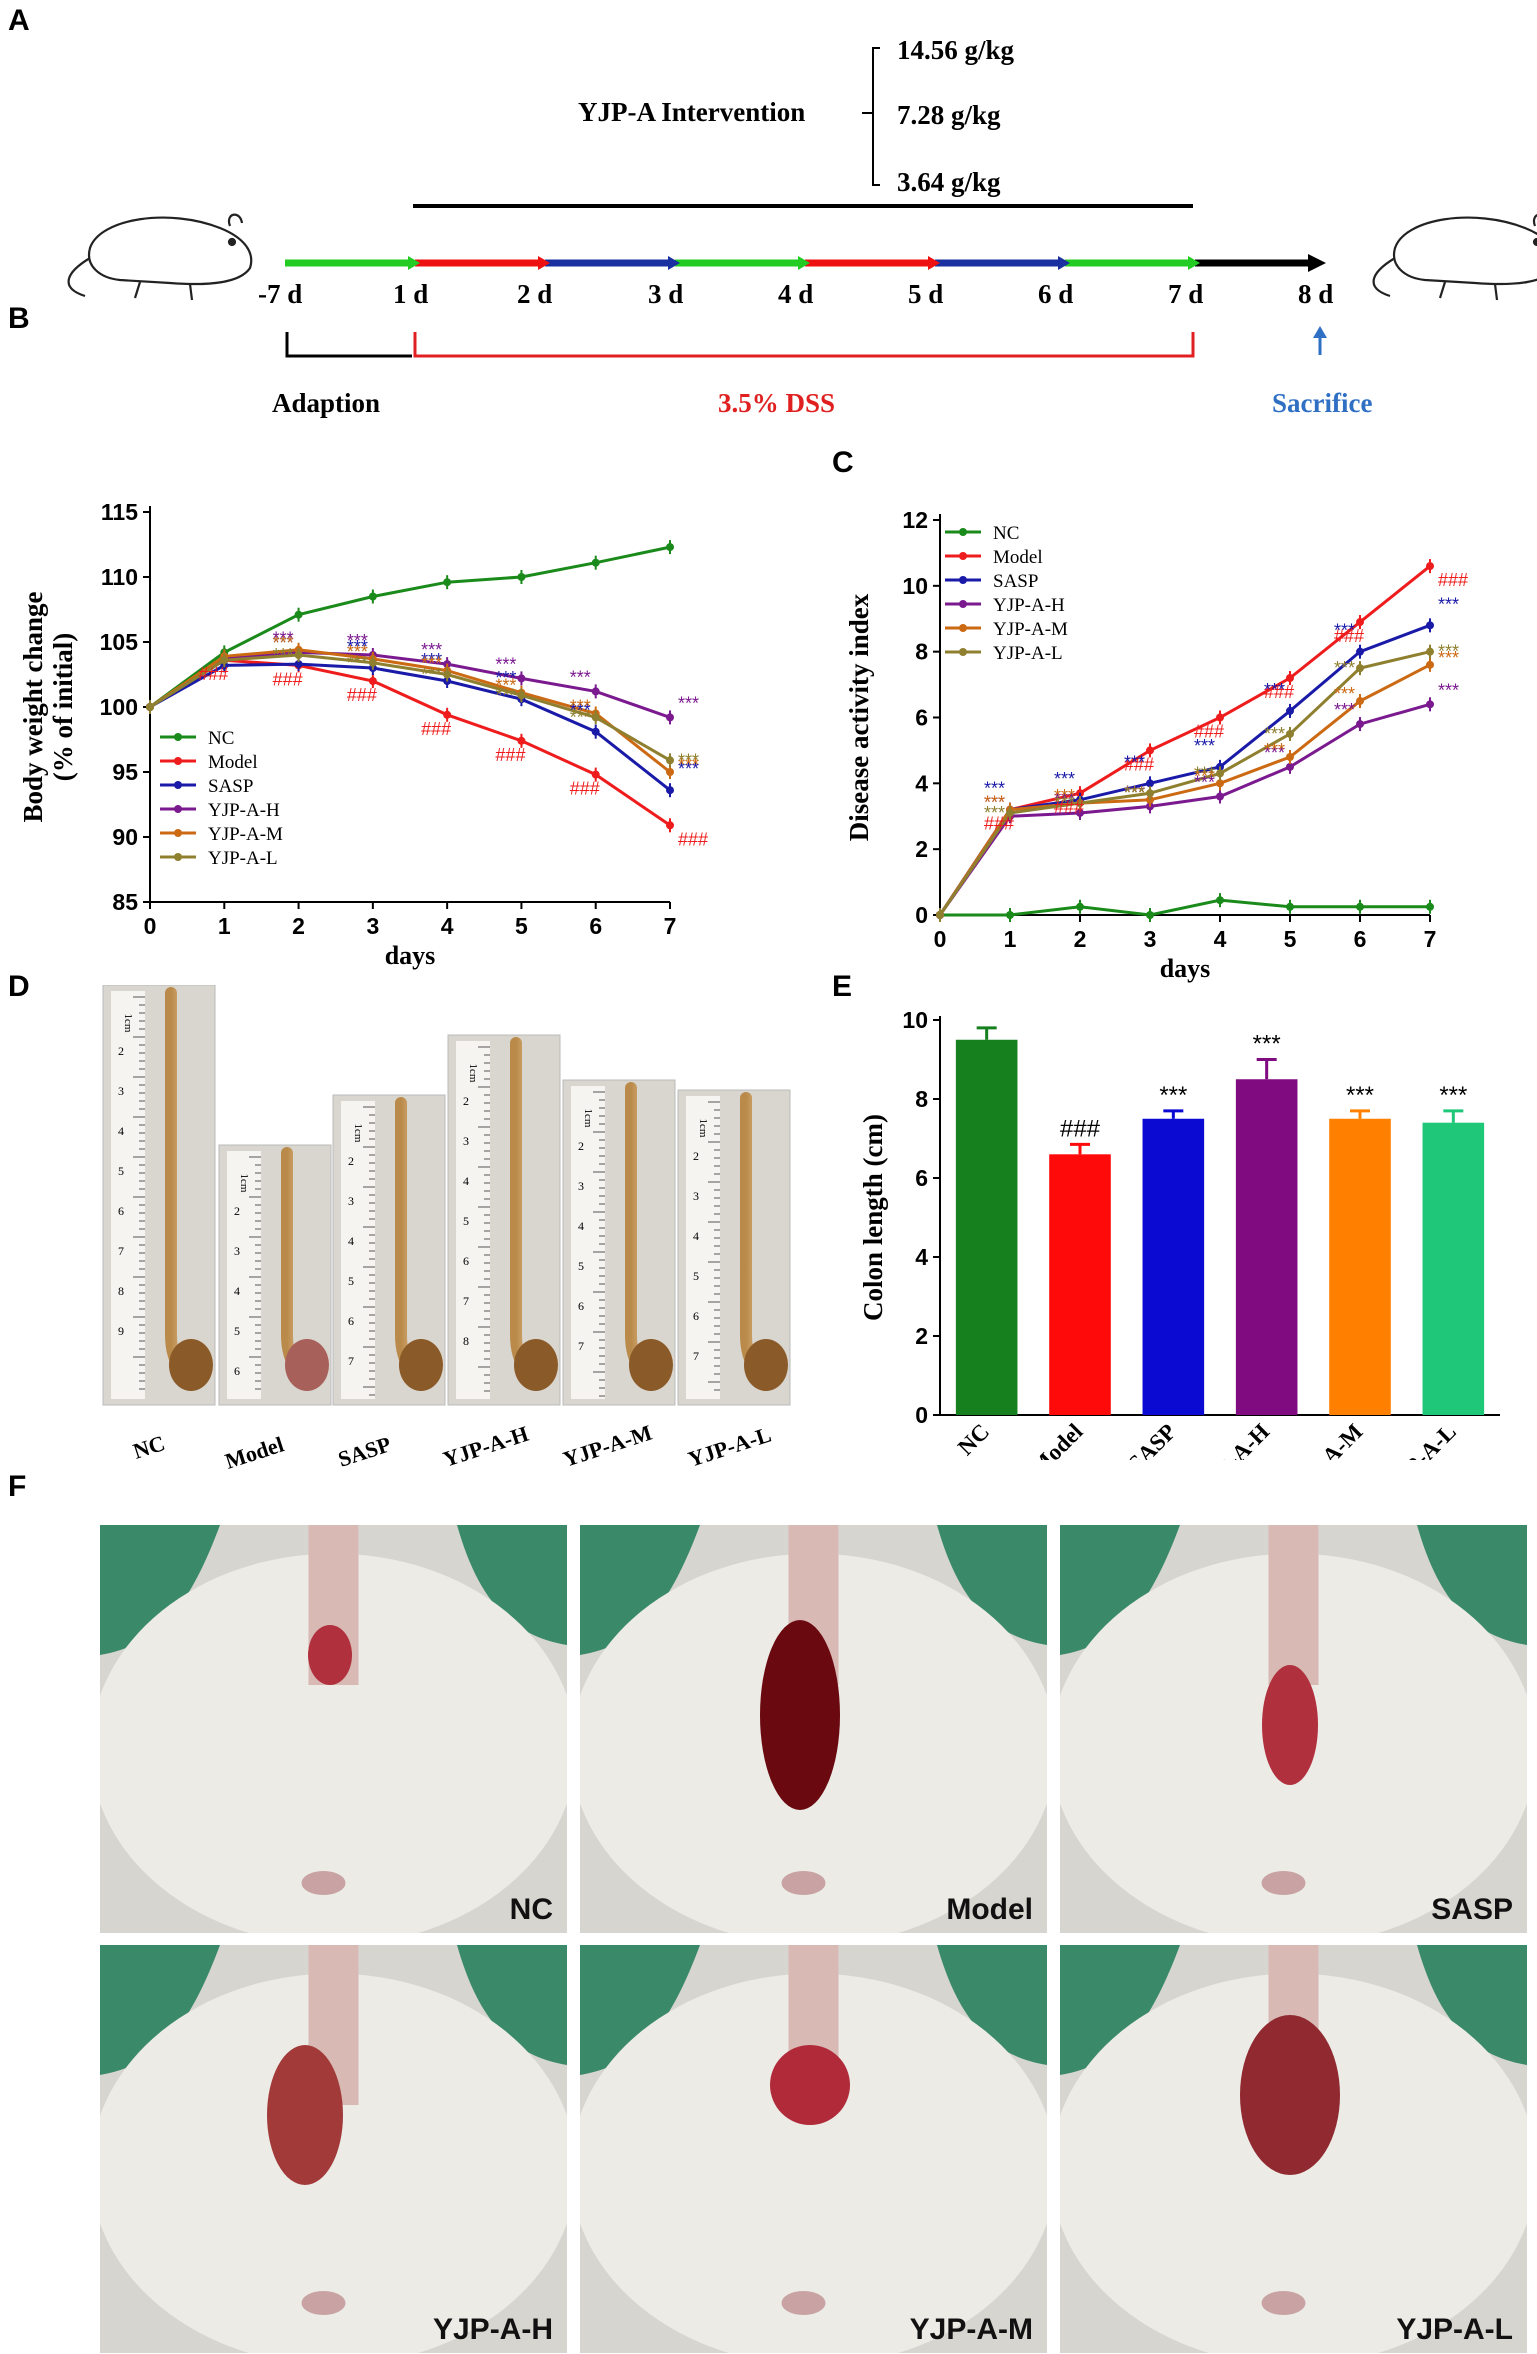 The image size is (1537, 2354). What do you see at coordinates (1186, 294) in the screenshot?
I see `day-label: 7 d` at bounding box center [1186, 294].